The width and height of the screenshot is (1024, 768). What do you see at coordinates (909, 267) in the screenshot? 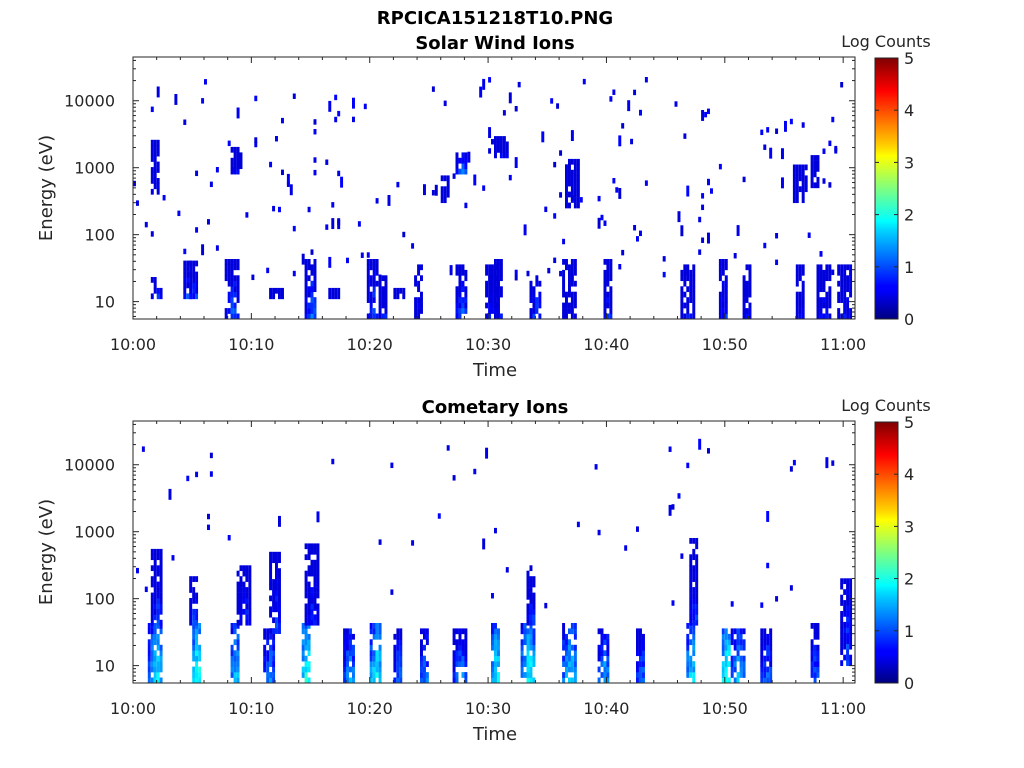
I see `colorbar-tick-label: 1` at bounding box center [909, 267].